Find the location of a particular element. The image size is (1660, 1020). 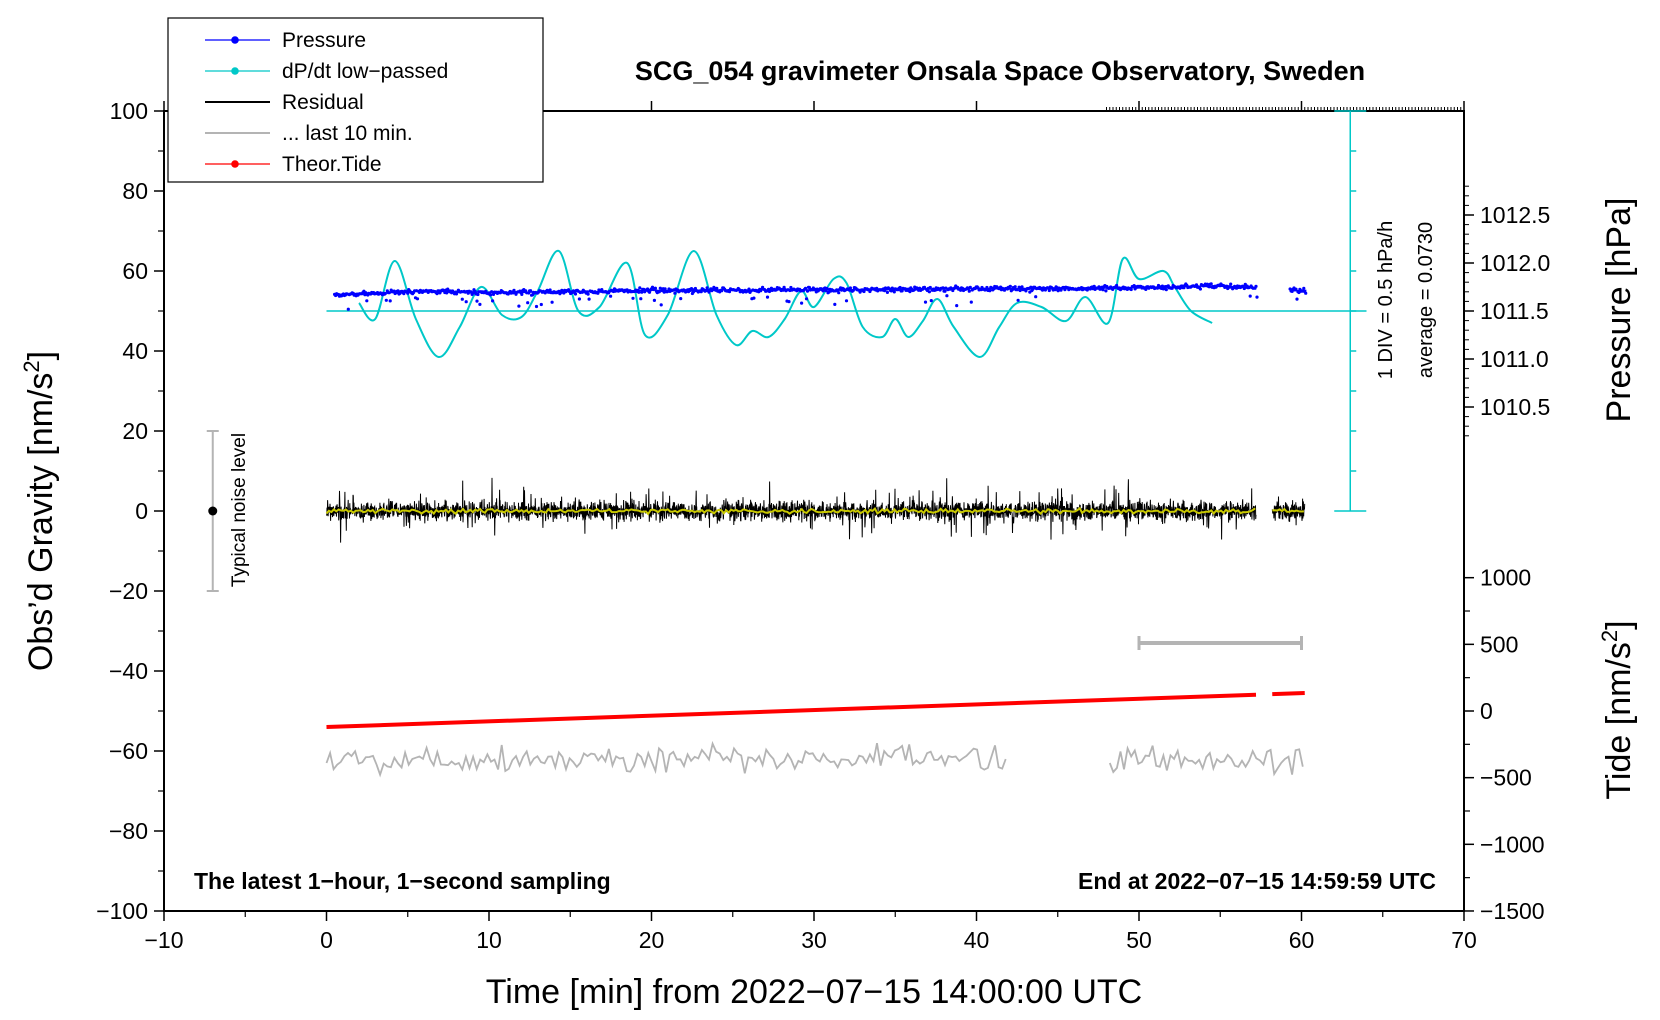

pressure-tick-label: 1012.0 is located at coordinates (1515, 263).